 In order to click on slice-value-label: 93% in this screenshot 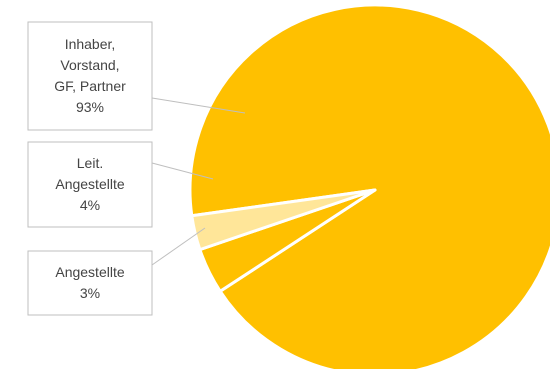, I will do `click(90, 107)`.